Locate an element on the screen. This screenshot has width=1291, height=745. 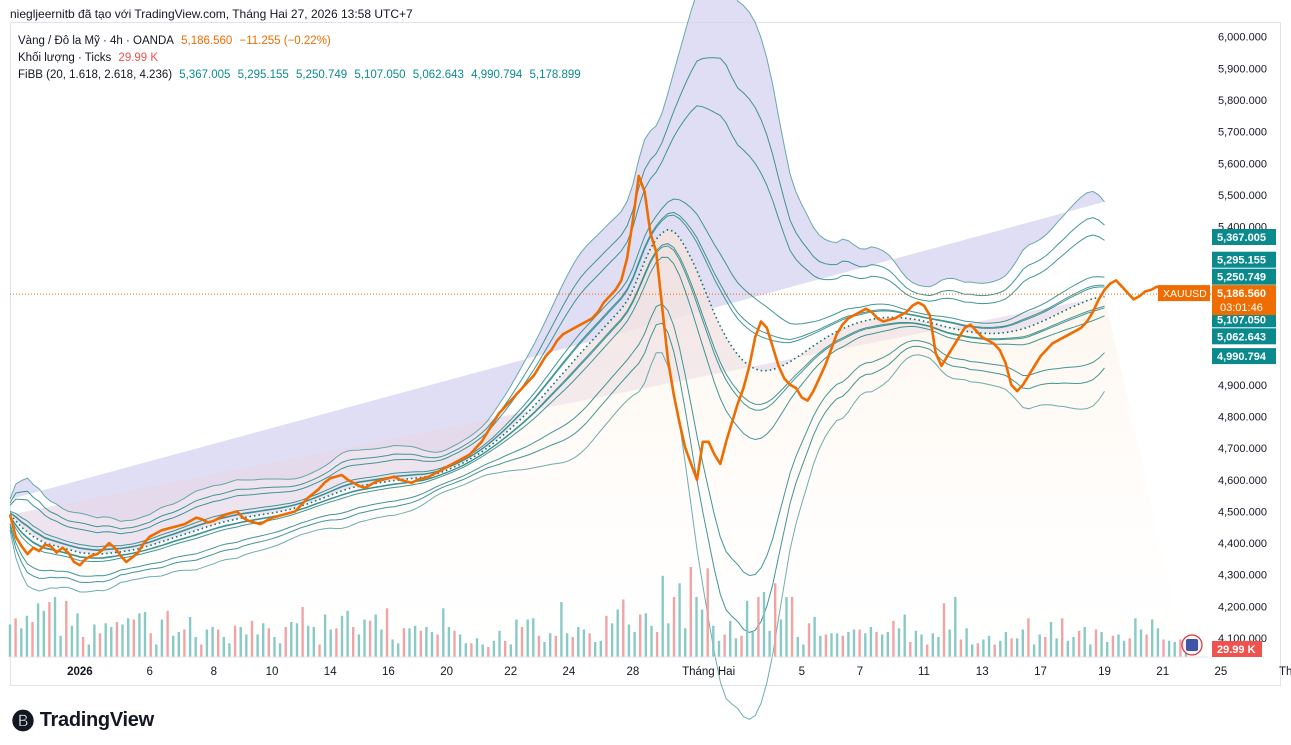
x-tick-label: 11 is located at coordinates (924, 672).